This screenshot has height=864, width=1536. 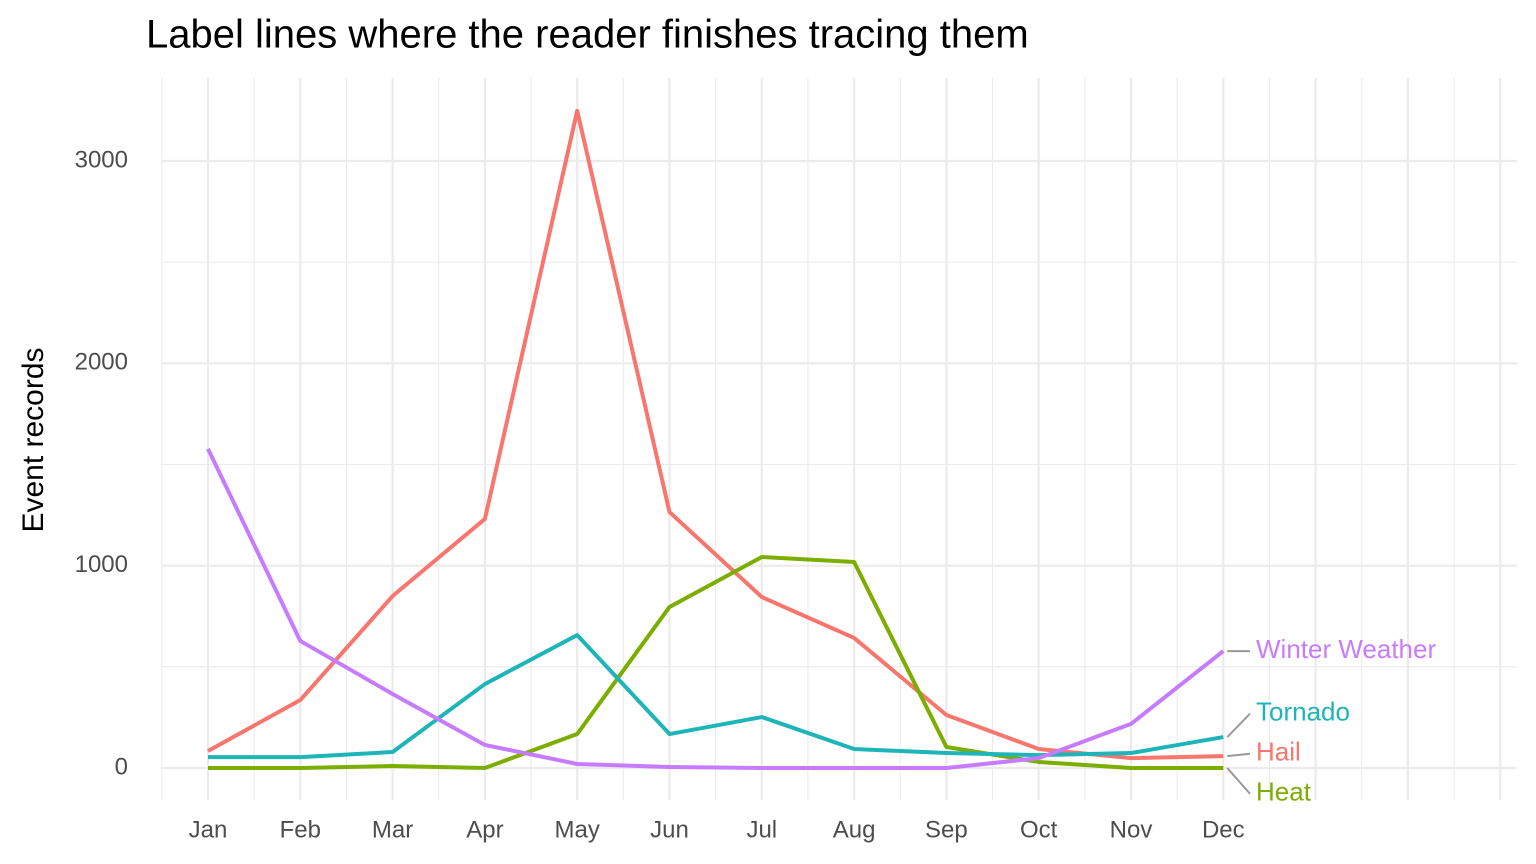 What do you see at coordinates (101, 564) in the screenshot?
I see `y-tick-label: 1000` at bounding box center [101, 564].